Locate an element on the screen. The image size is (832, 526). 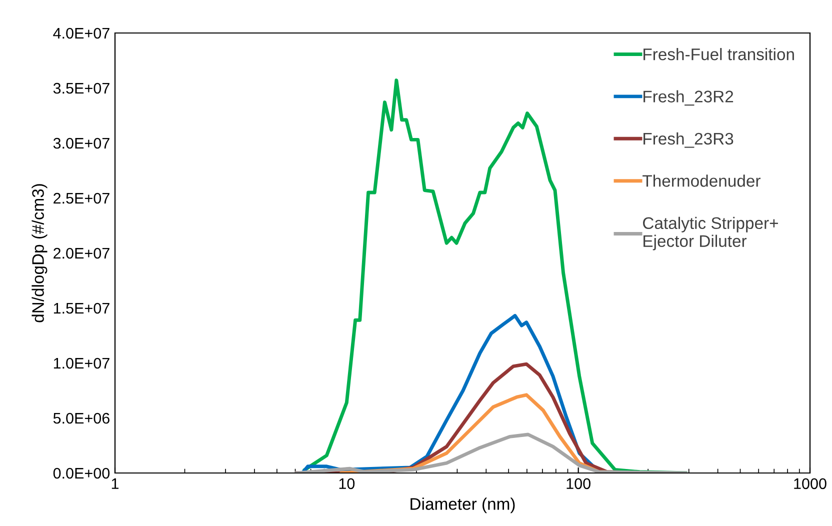
y-tick-label: 4.0E+07 is located at coordinates (81, 33).